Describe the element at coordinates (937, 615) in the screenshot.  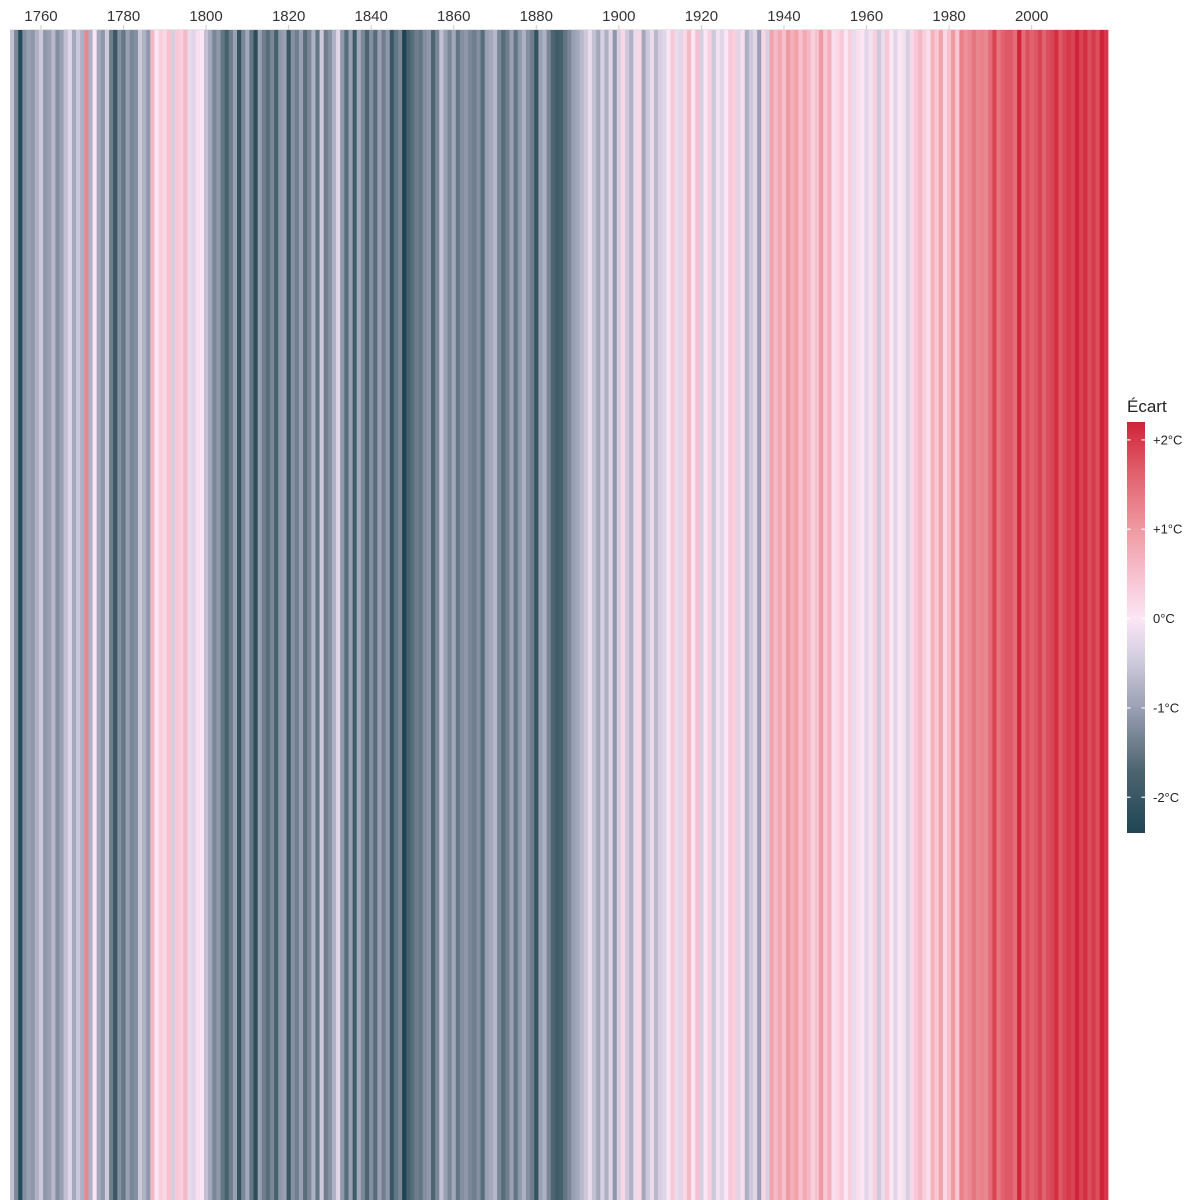
I see `stripe-1977` at that location.